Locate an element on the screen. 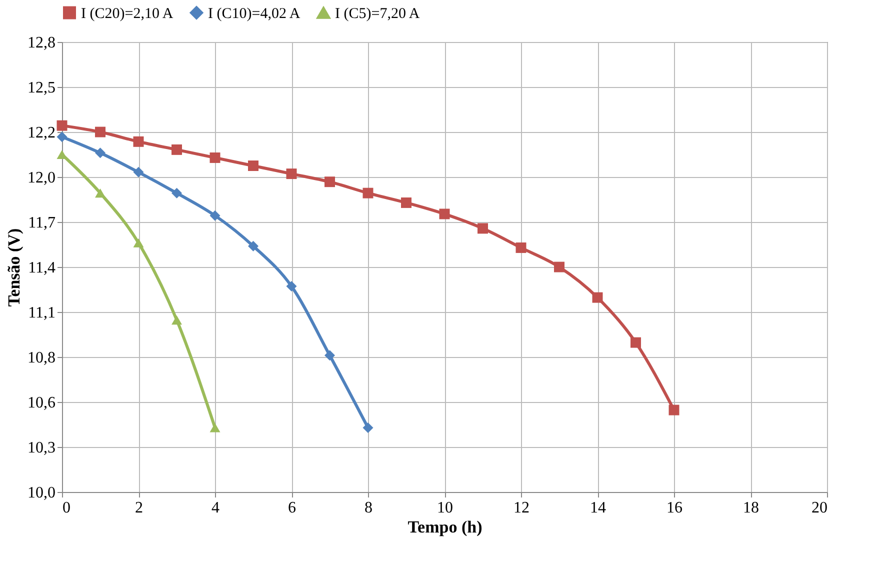  y-tick-label: 11,4 is located at coordinates (42, 268).